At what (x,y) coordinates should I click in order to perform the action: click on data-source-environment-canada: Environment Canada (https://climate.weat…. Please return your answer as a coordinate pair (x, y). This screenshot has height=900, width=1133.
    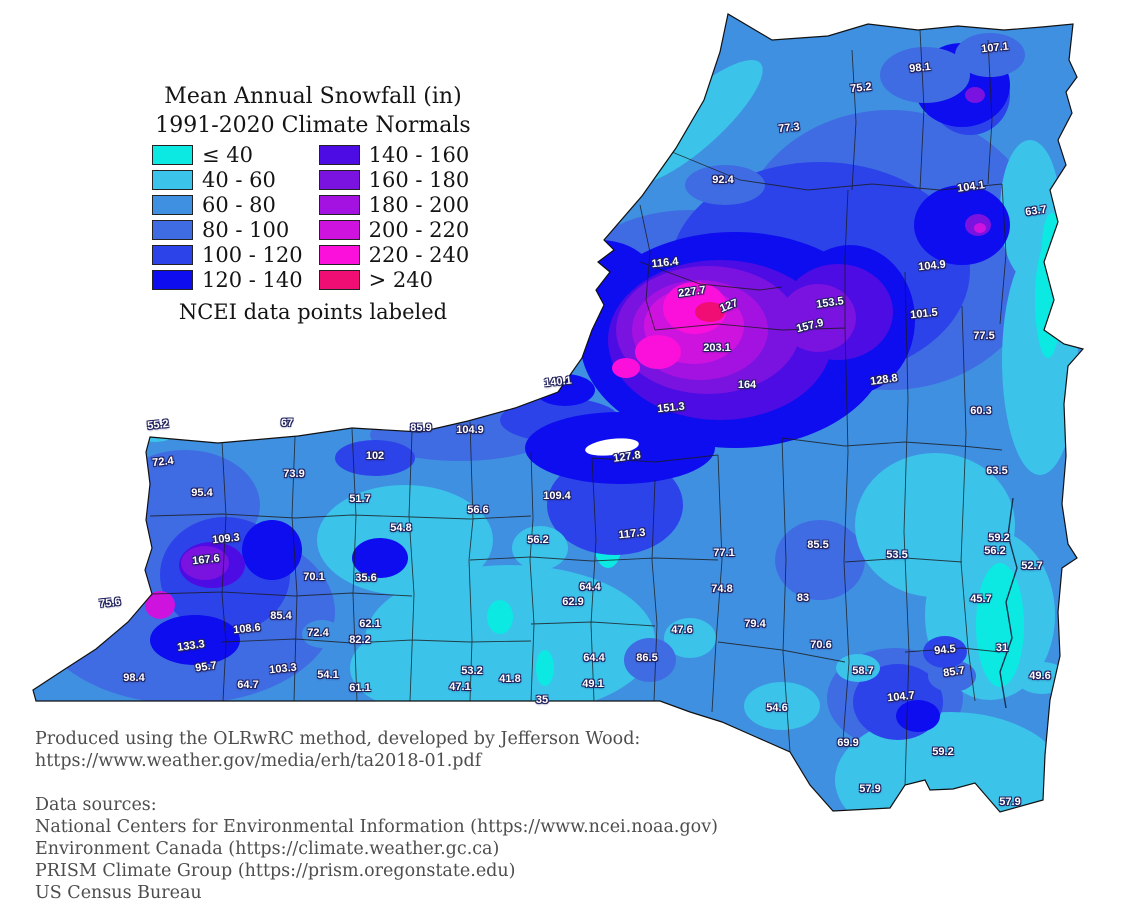
    Looking at the image, I should click on (267, 849).